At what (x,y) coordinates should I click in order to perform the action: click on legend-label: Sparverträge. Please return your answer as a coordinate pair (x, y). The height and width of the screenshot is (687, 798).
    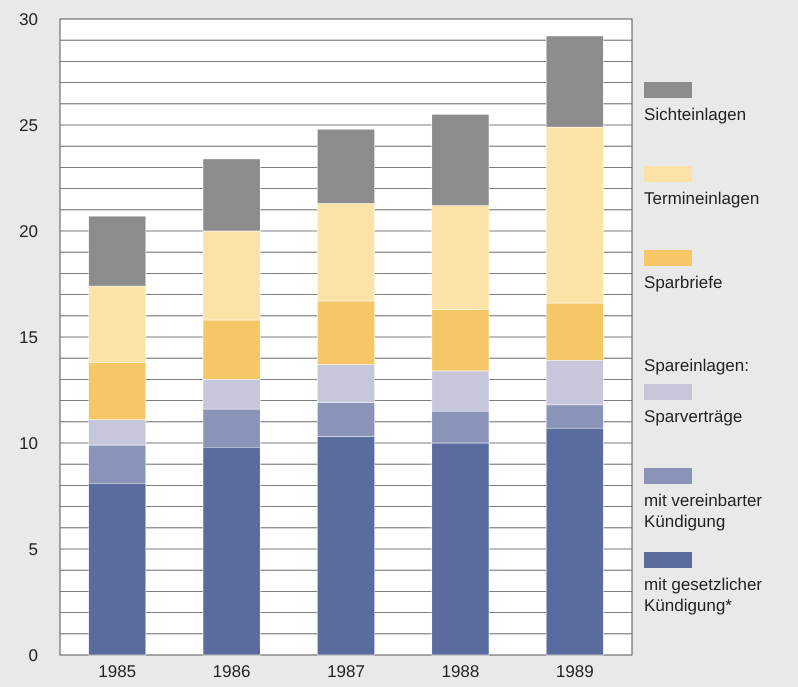
    Looking at the image, I should click on (693, 416).